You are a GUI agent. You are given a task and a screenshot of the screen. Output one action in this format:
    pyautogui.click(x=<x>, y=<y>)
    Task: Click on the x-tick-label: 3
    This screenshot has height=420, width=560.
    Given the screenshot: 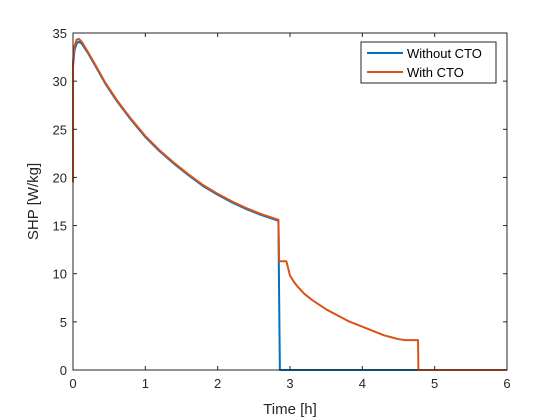 What is the action you would take?
    pyautogui.click(x=289, y=383)
    